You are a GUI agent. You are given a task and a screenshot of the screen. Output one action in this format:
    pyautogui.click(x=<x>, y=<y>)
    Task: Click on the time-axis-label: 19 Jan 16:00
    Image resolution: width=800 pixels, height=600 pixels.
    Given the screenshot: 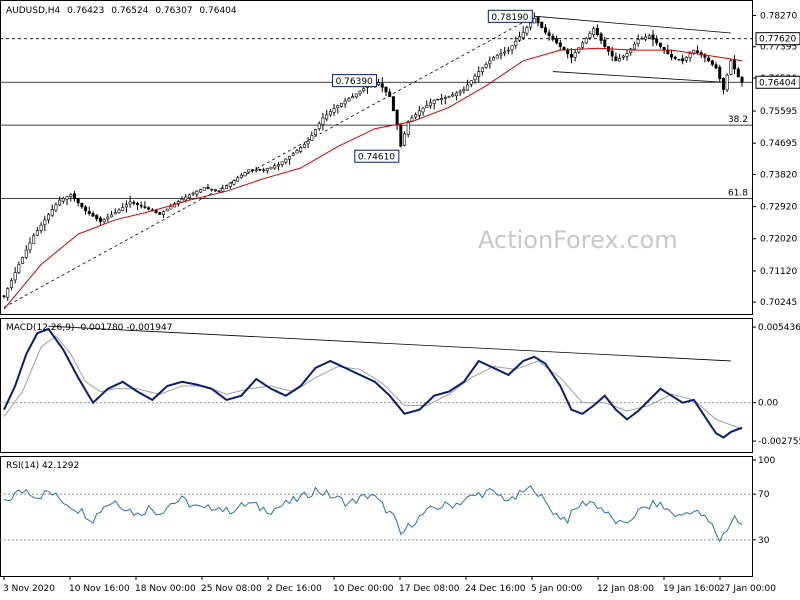 What is the action you would take?
    pyautogui.click(x=691, y=589)
    